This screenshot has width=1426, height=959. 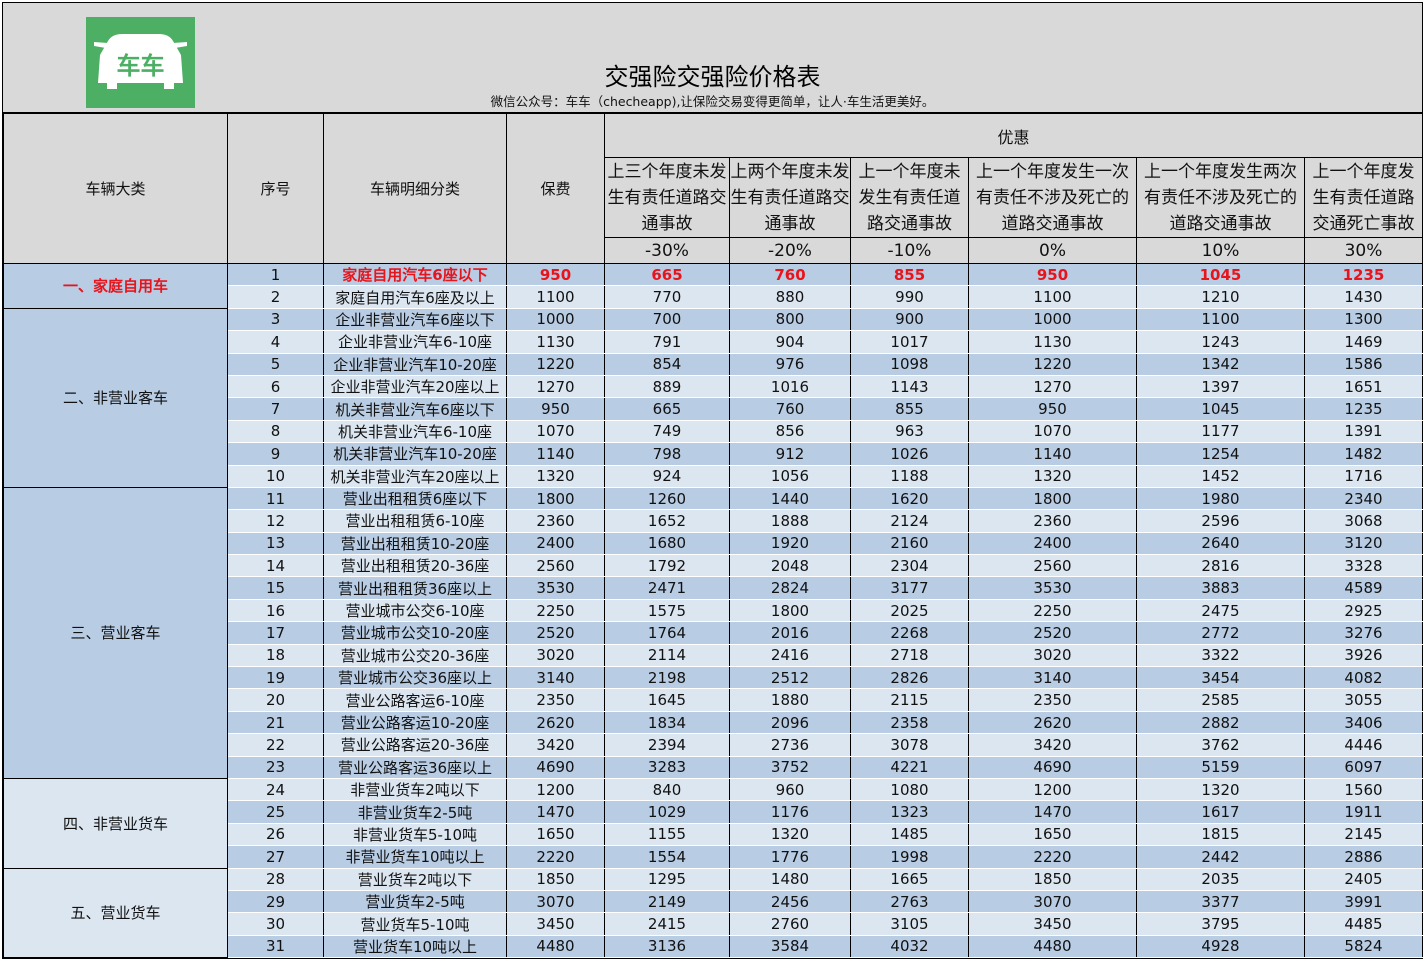 What do you see at coordinates (714, 409) in the screenshot?
I see `table-row: 7 机关非营业汽车6座以下 950 665 760 855 950 1045 1235` at bounding box center [714, 409].